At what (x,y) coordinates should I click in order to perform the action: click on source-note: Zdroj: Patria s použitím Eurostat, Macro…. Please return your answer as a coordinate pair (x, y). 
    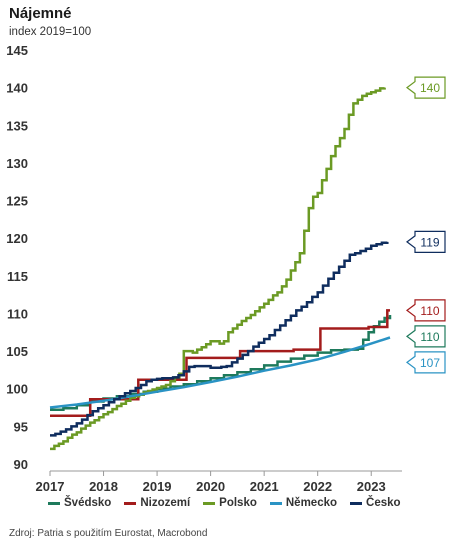
    Looking at the image, I should click on (108, 533).